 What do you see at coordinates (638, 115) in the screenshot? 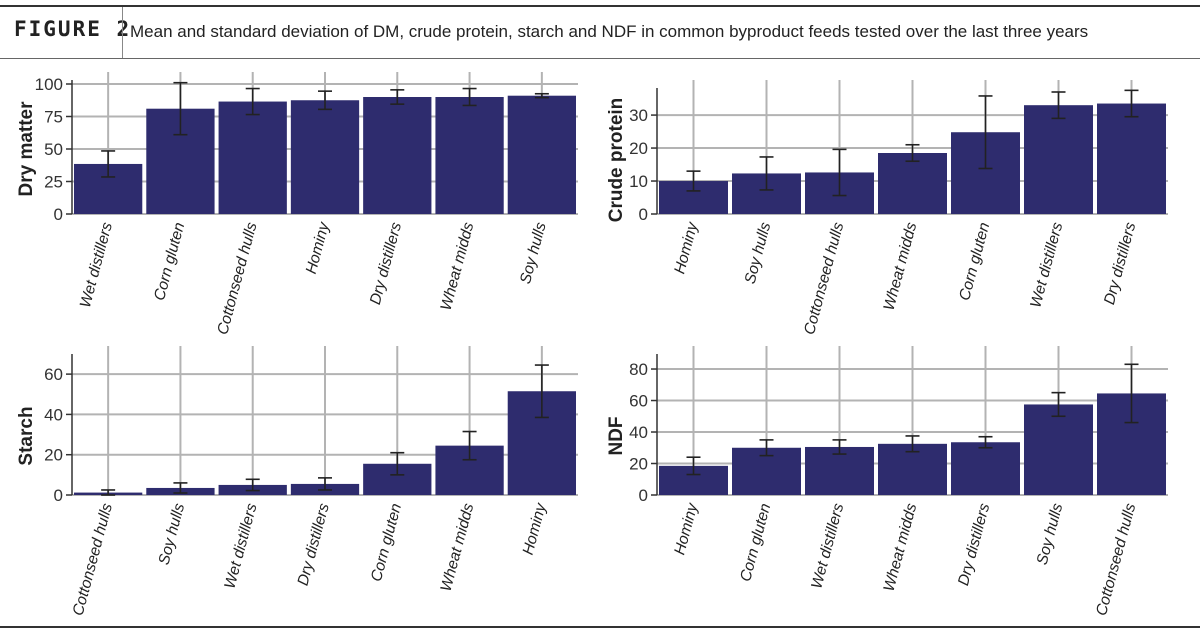
I see `y-tick-label: 30` at bounding box center [638, 115].